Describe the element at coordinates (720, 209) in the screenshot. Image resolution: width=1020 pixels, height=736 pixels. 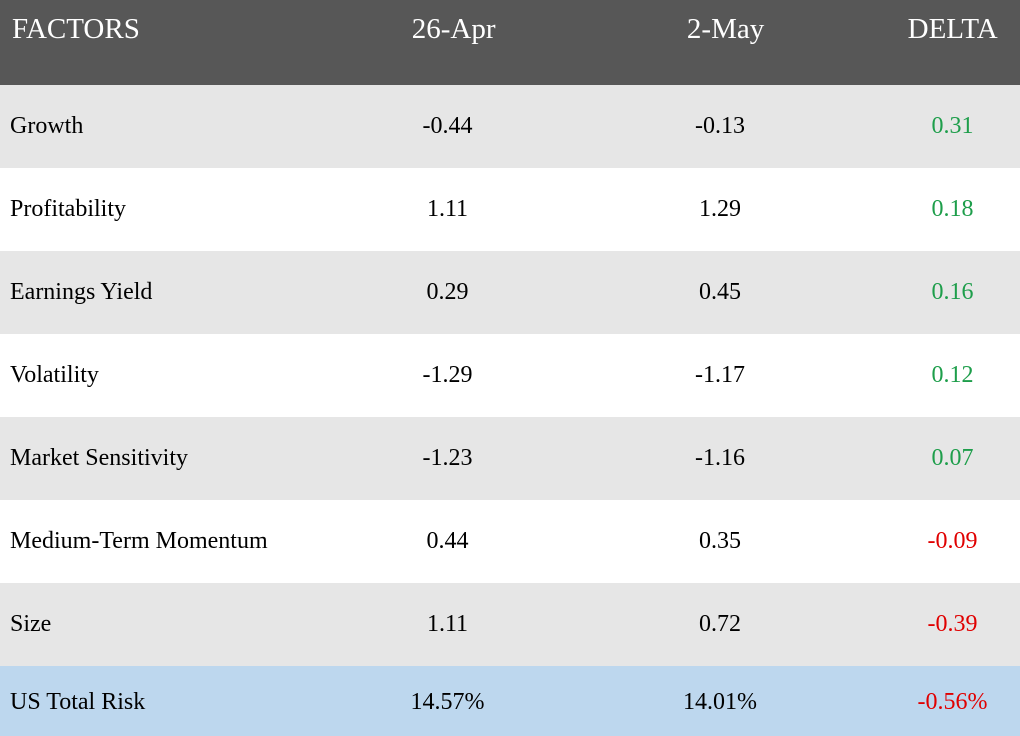
I see `value-2-may: 1.29` at that location.